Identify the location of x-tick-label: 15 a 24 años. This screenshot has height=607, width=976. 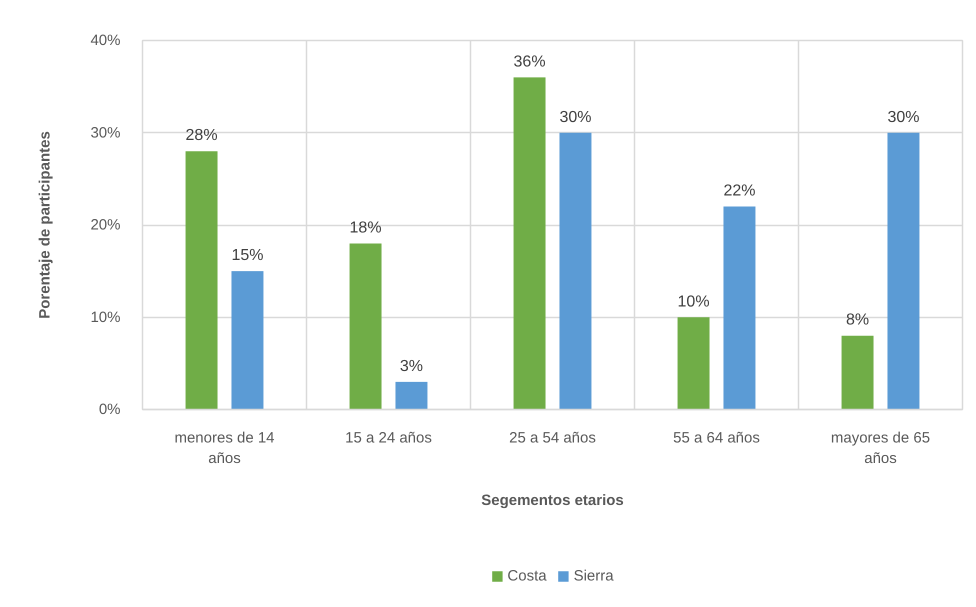
(388, 438).